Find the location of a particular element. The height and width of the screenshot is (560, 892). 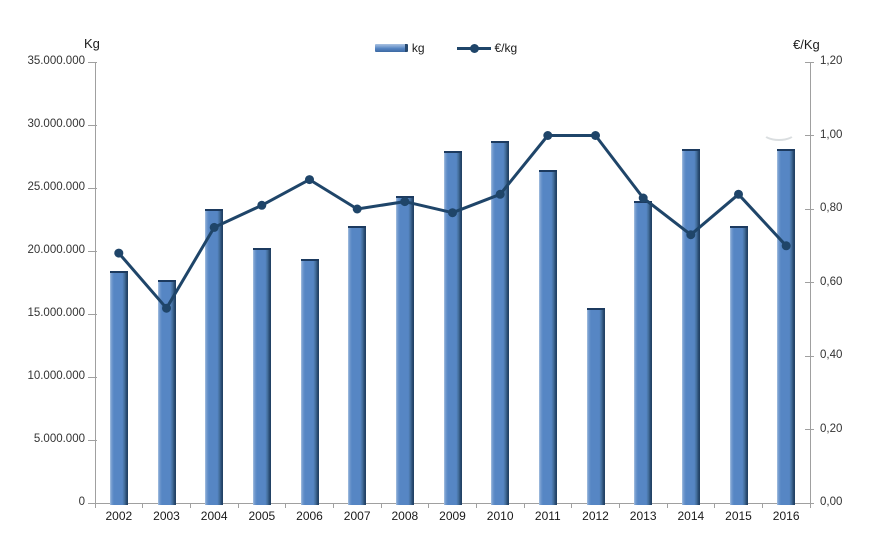

line-marker-2006 is located at coordinates (309, 180).